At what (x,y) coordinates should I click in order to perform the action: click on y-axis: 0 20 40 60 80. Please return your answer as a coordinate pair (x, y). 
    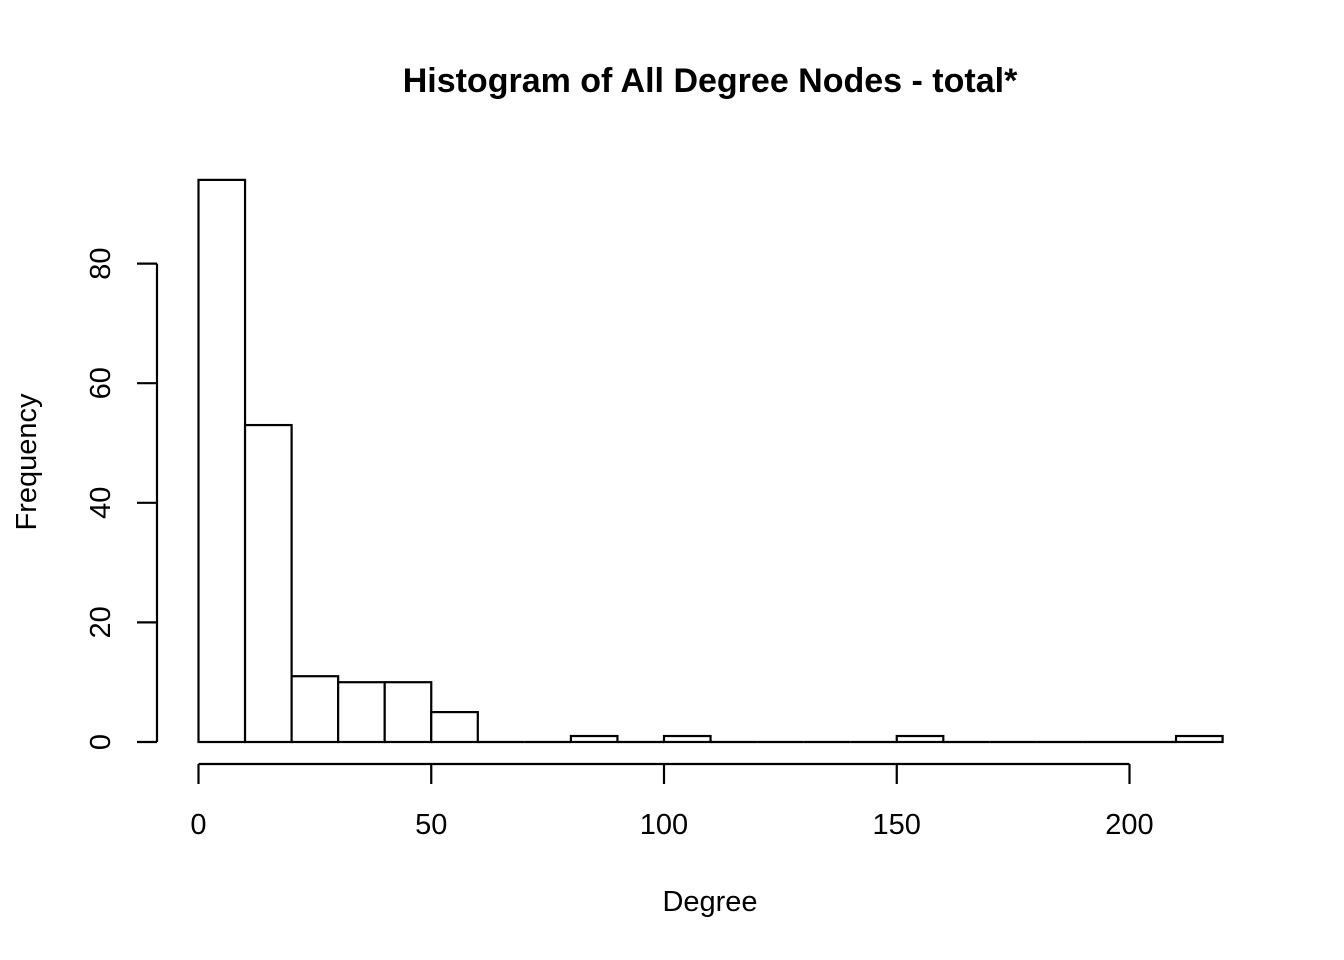
    Looking at the image, I should click on (122, 498).